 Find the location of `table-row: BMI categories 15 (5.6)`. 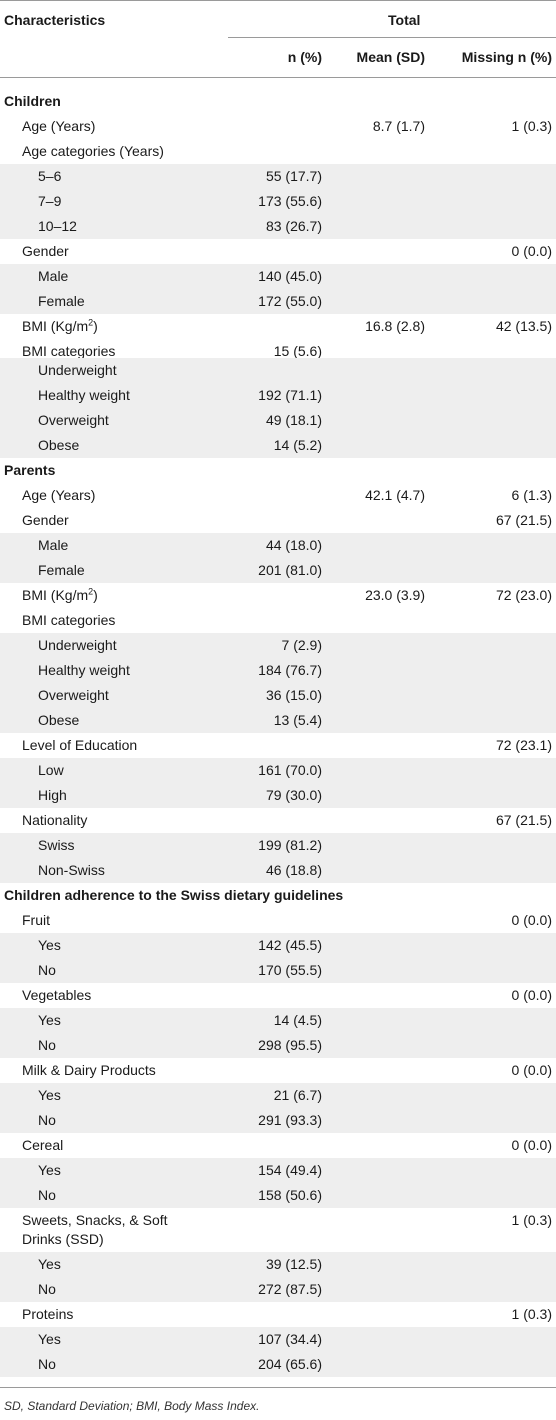

table-row: BMI categories 15 (5.6) is located at coordinates (278, 349).